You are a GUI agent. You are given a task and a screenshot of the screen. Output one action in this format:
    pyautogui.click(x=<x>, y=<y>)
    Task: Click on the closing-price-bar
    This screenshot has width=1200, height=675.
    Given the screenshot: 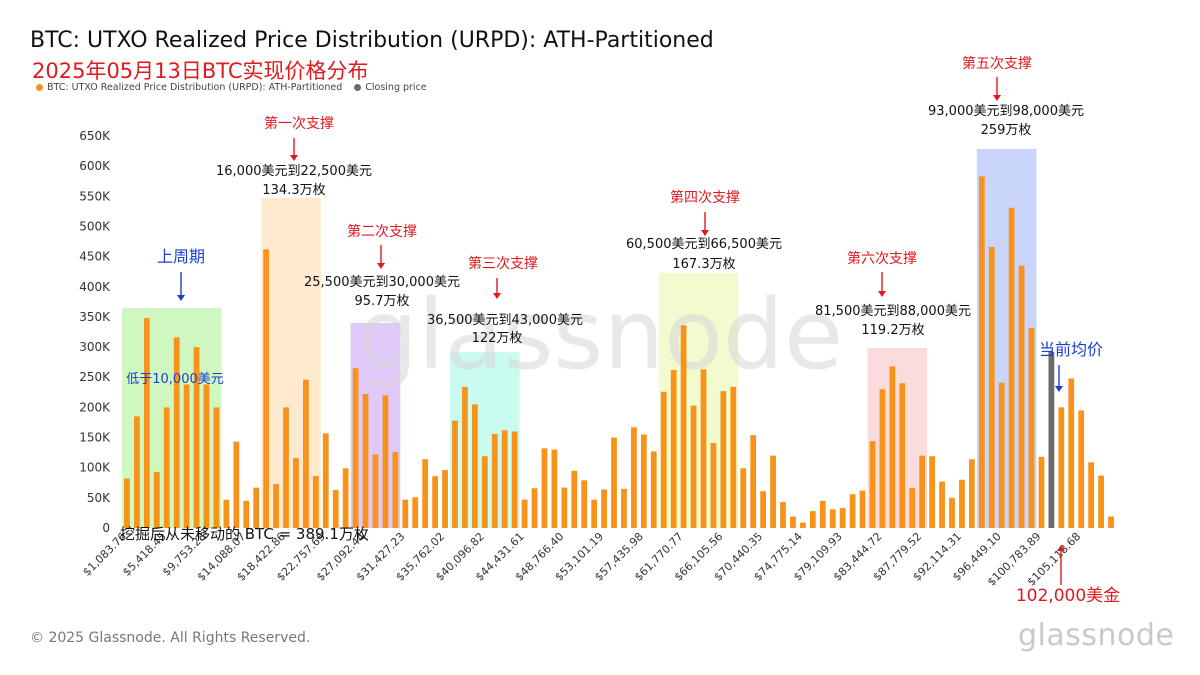 What is the action you would take?
    pyautogui.click(x=1051, y=439)
    